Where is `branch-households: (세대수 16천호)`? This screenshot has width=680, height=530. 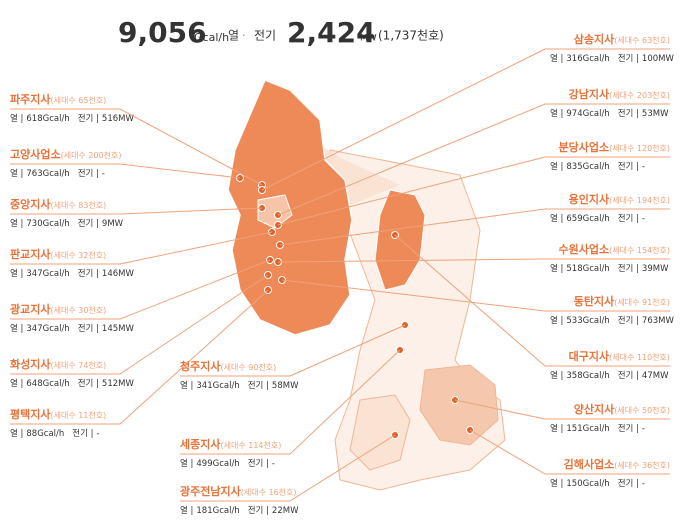 branch-households: (세대수 16천호) is located at coordinates (269, 492).